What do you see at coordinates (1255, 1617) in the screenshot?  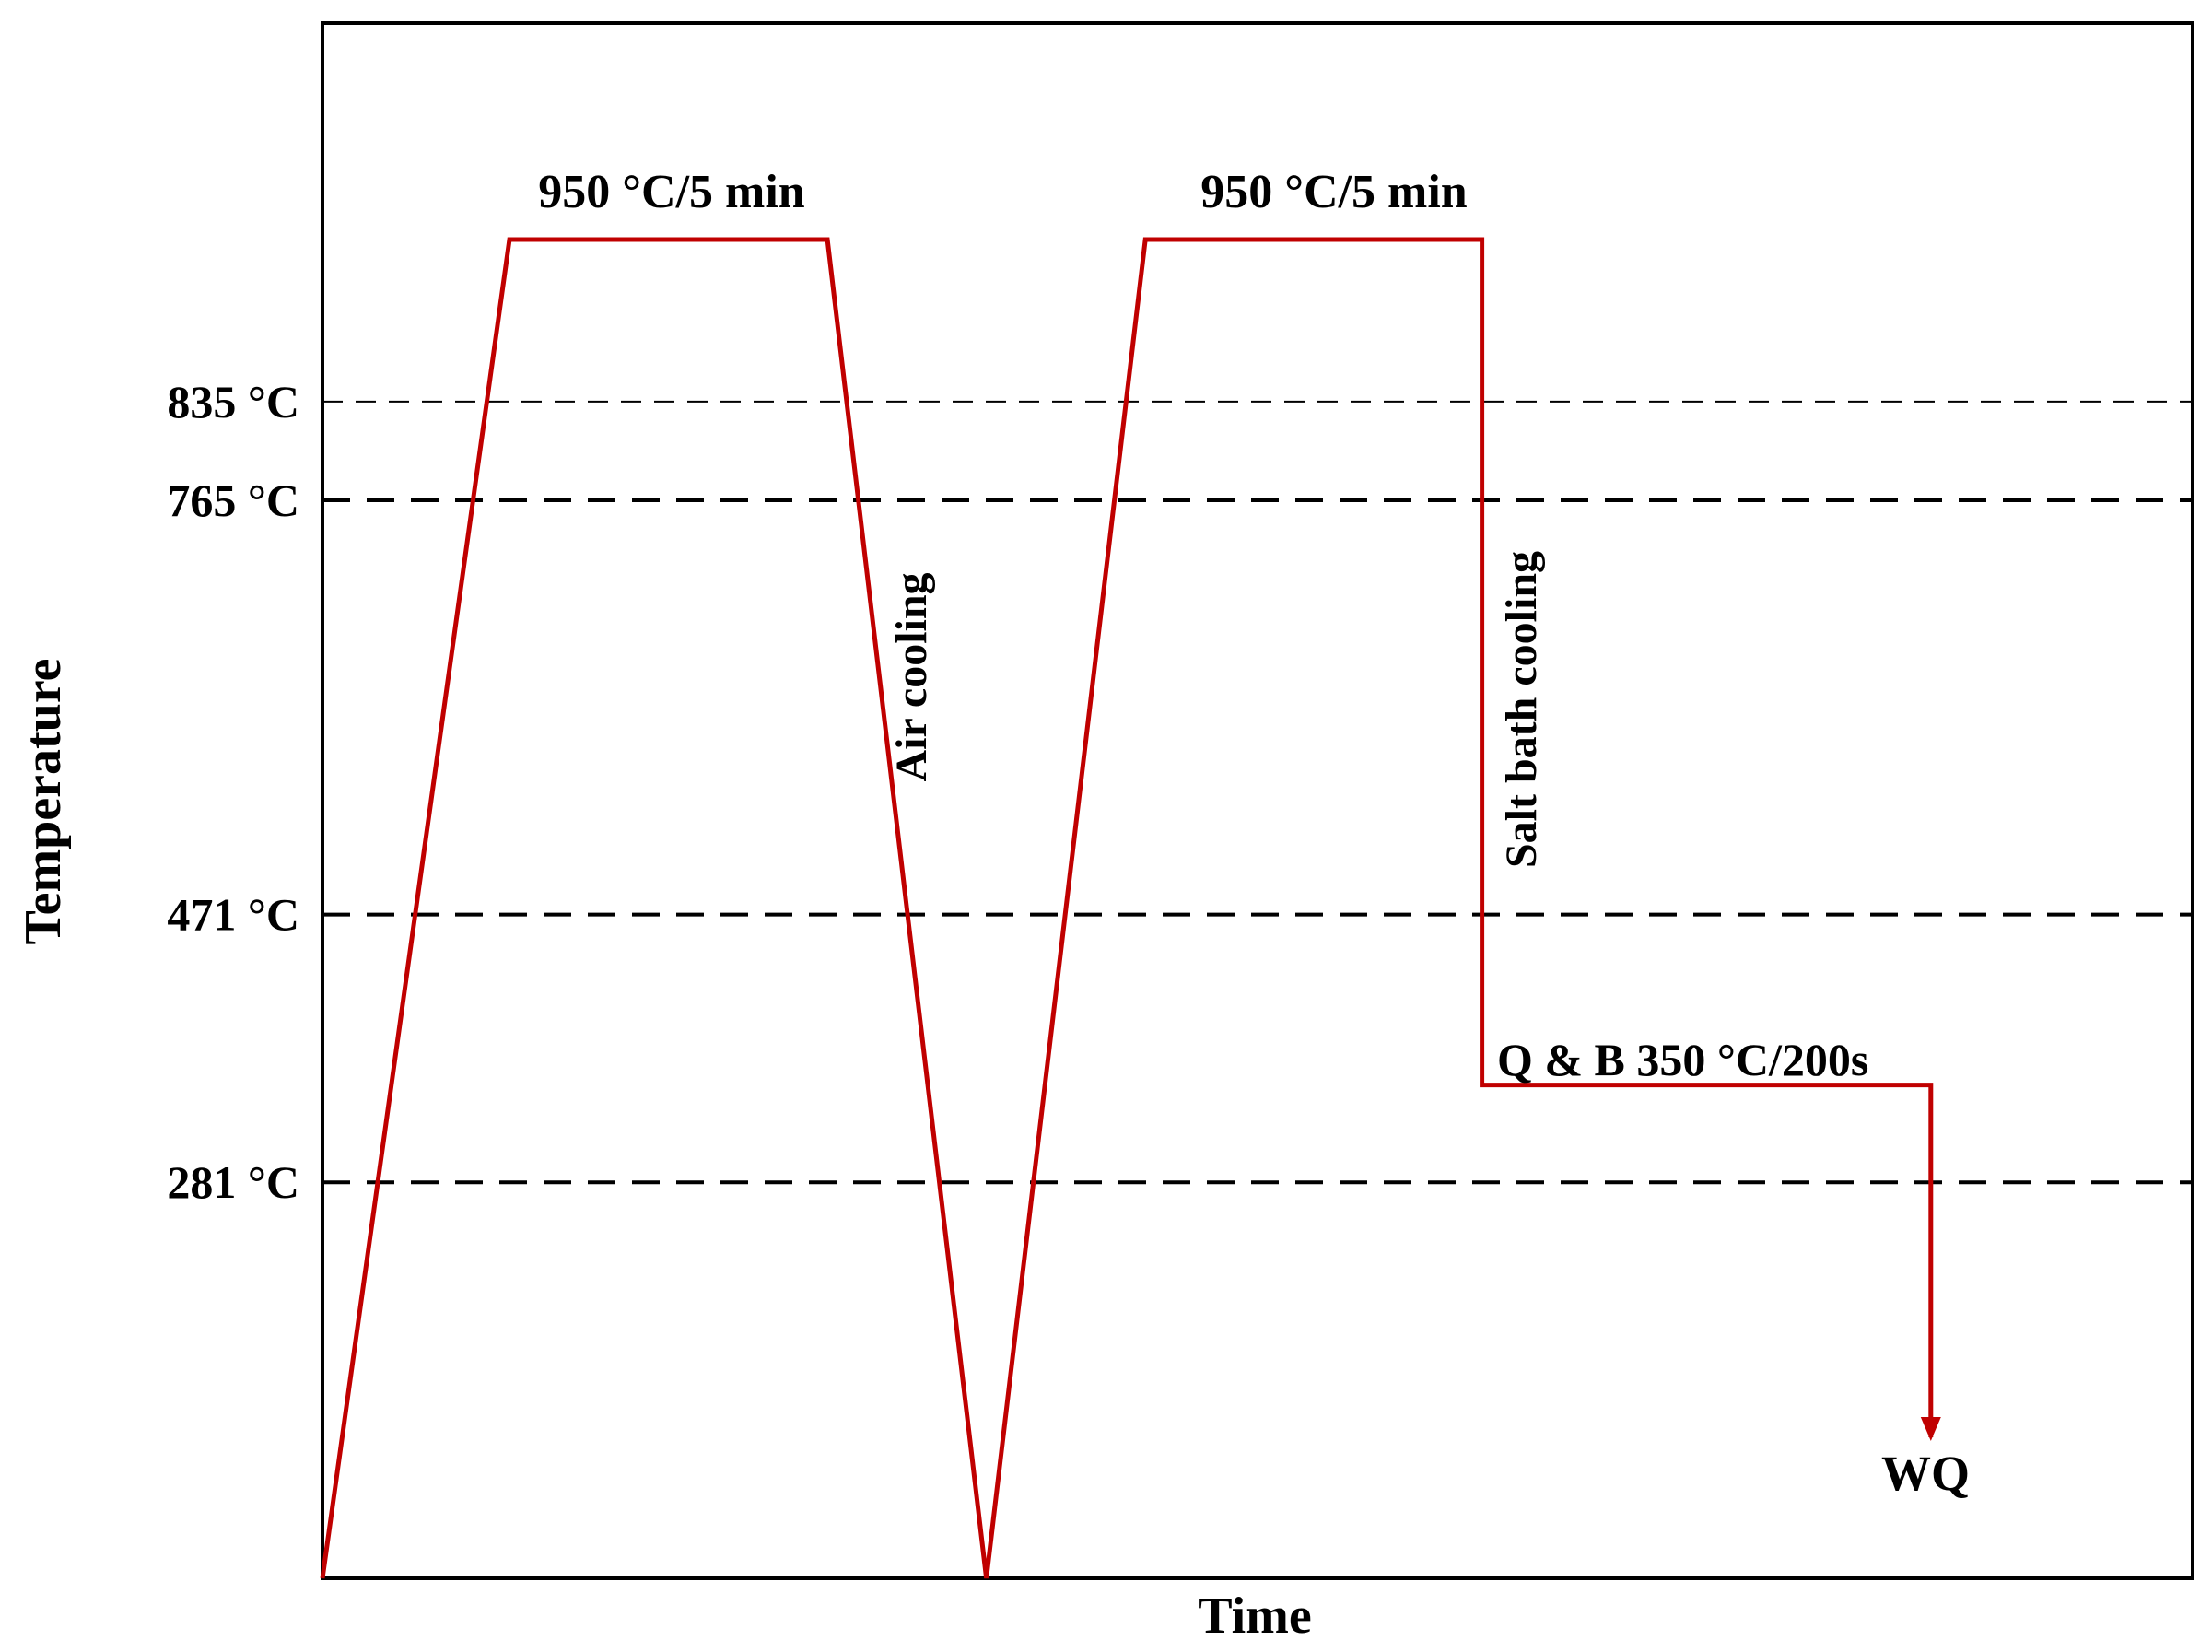 I see `x-axis-label: Time` at bounding box center [1255, 1617].